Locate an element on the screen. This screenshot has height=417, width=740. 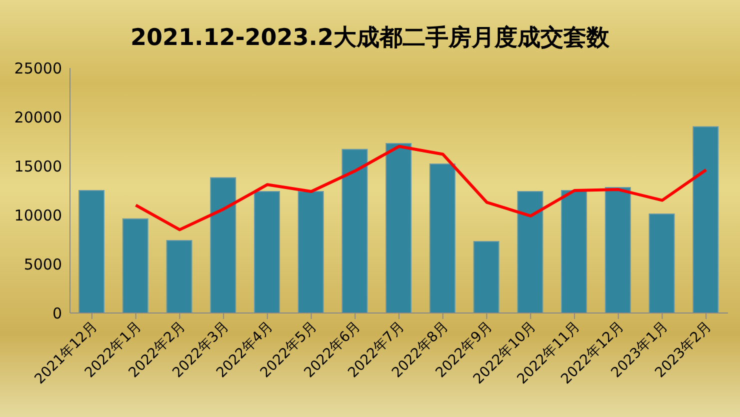
y-tick-label: 0 is located at coordinates (57, 313).